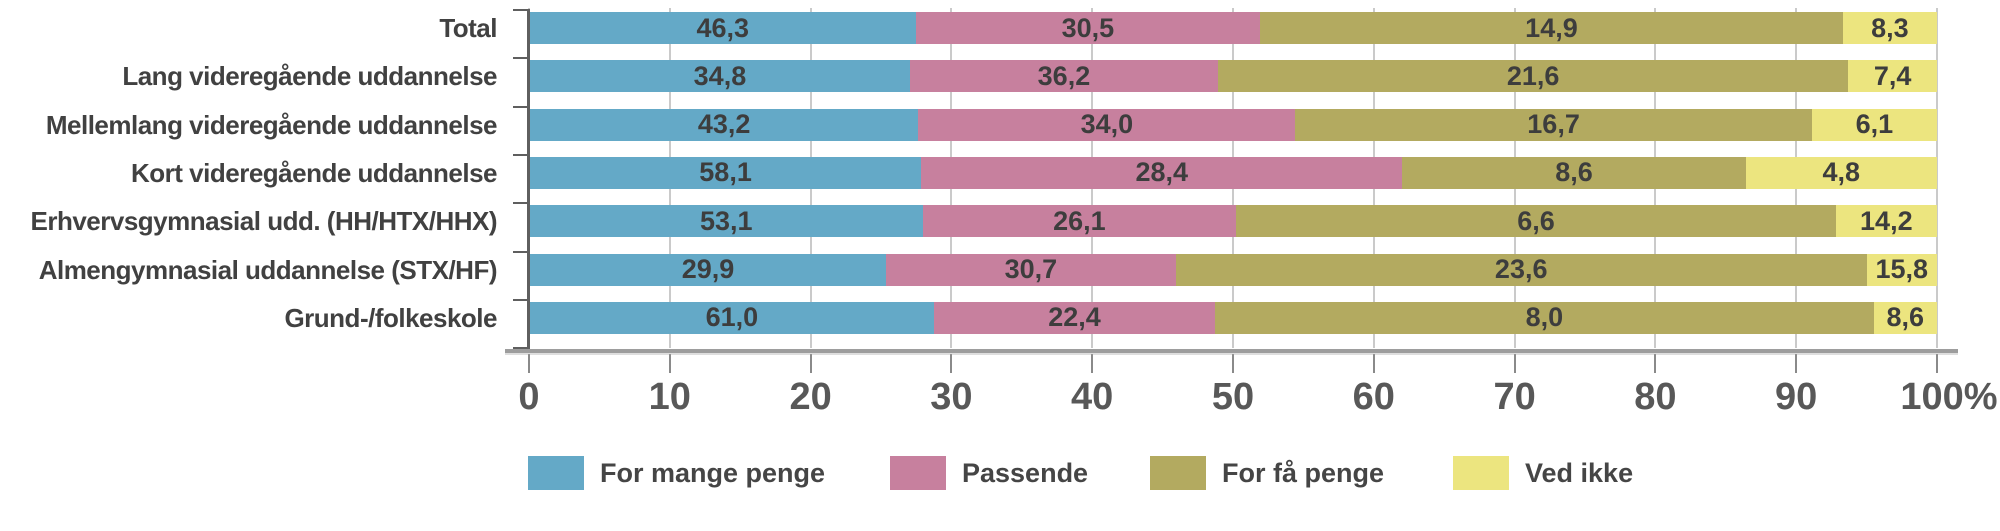 Image resolution: width=2000 pixels, height=531 pixels. What do you see at coordinates (713, 472) in the screenshot?
I see `legend-label: For mange penge` at bounding box center [713, 472].